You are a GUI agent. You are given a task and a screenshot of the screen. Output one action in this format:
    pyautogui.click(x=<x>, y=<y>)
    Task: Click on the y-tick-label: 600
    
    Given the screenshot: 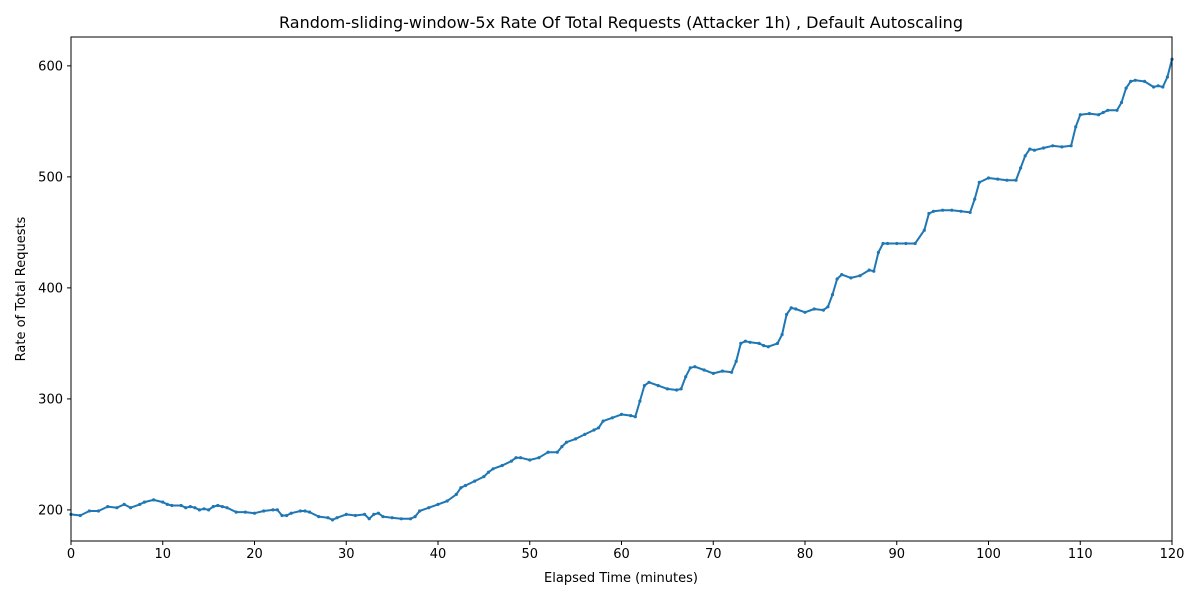 What is the action you would take?
    pyautogui.click(x=50, y=66)
    